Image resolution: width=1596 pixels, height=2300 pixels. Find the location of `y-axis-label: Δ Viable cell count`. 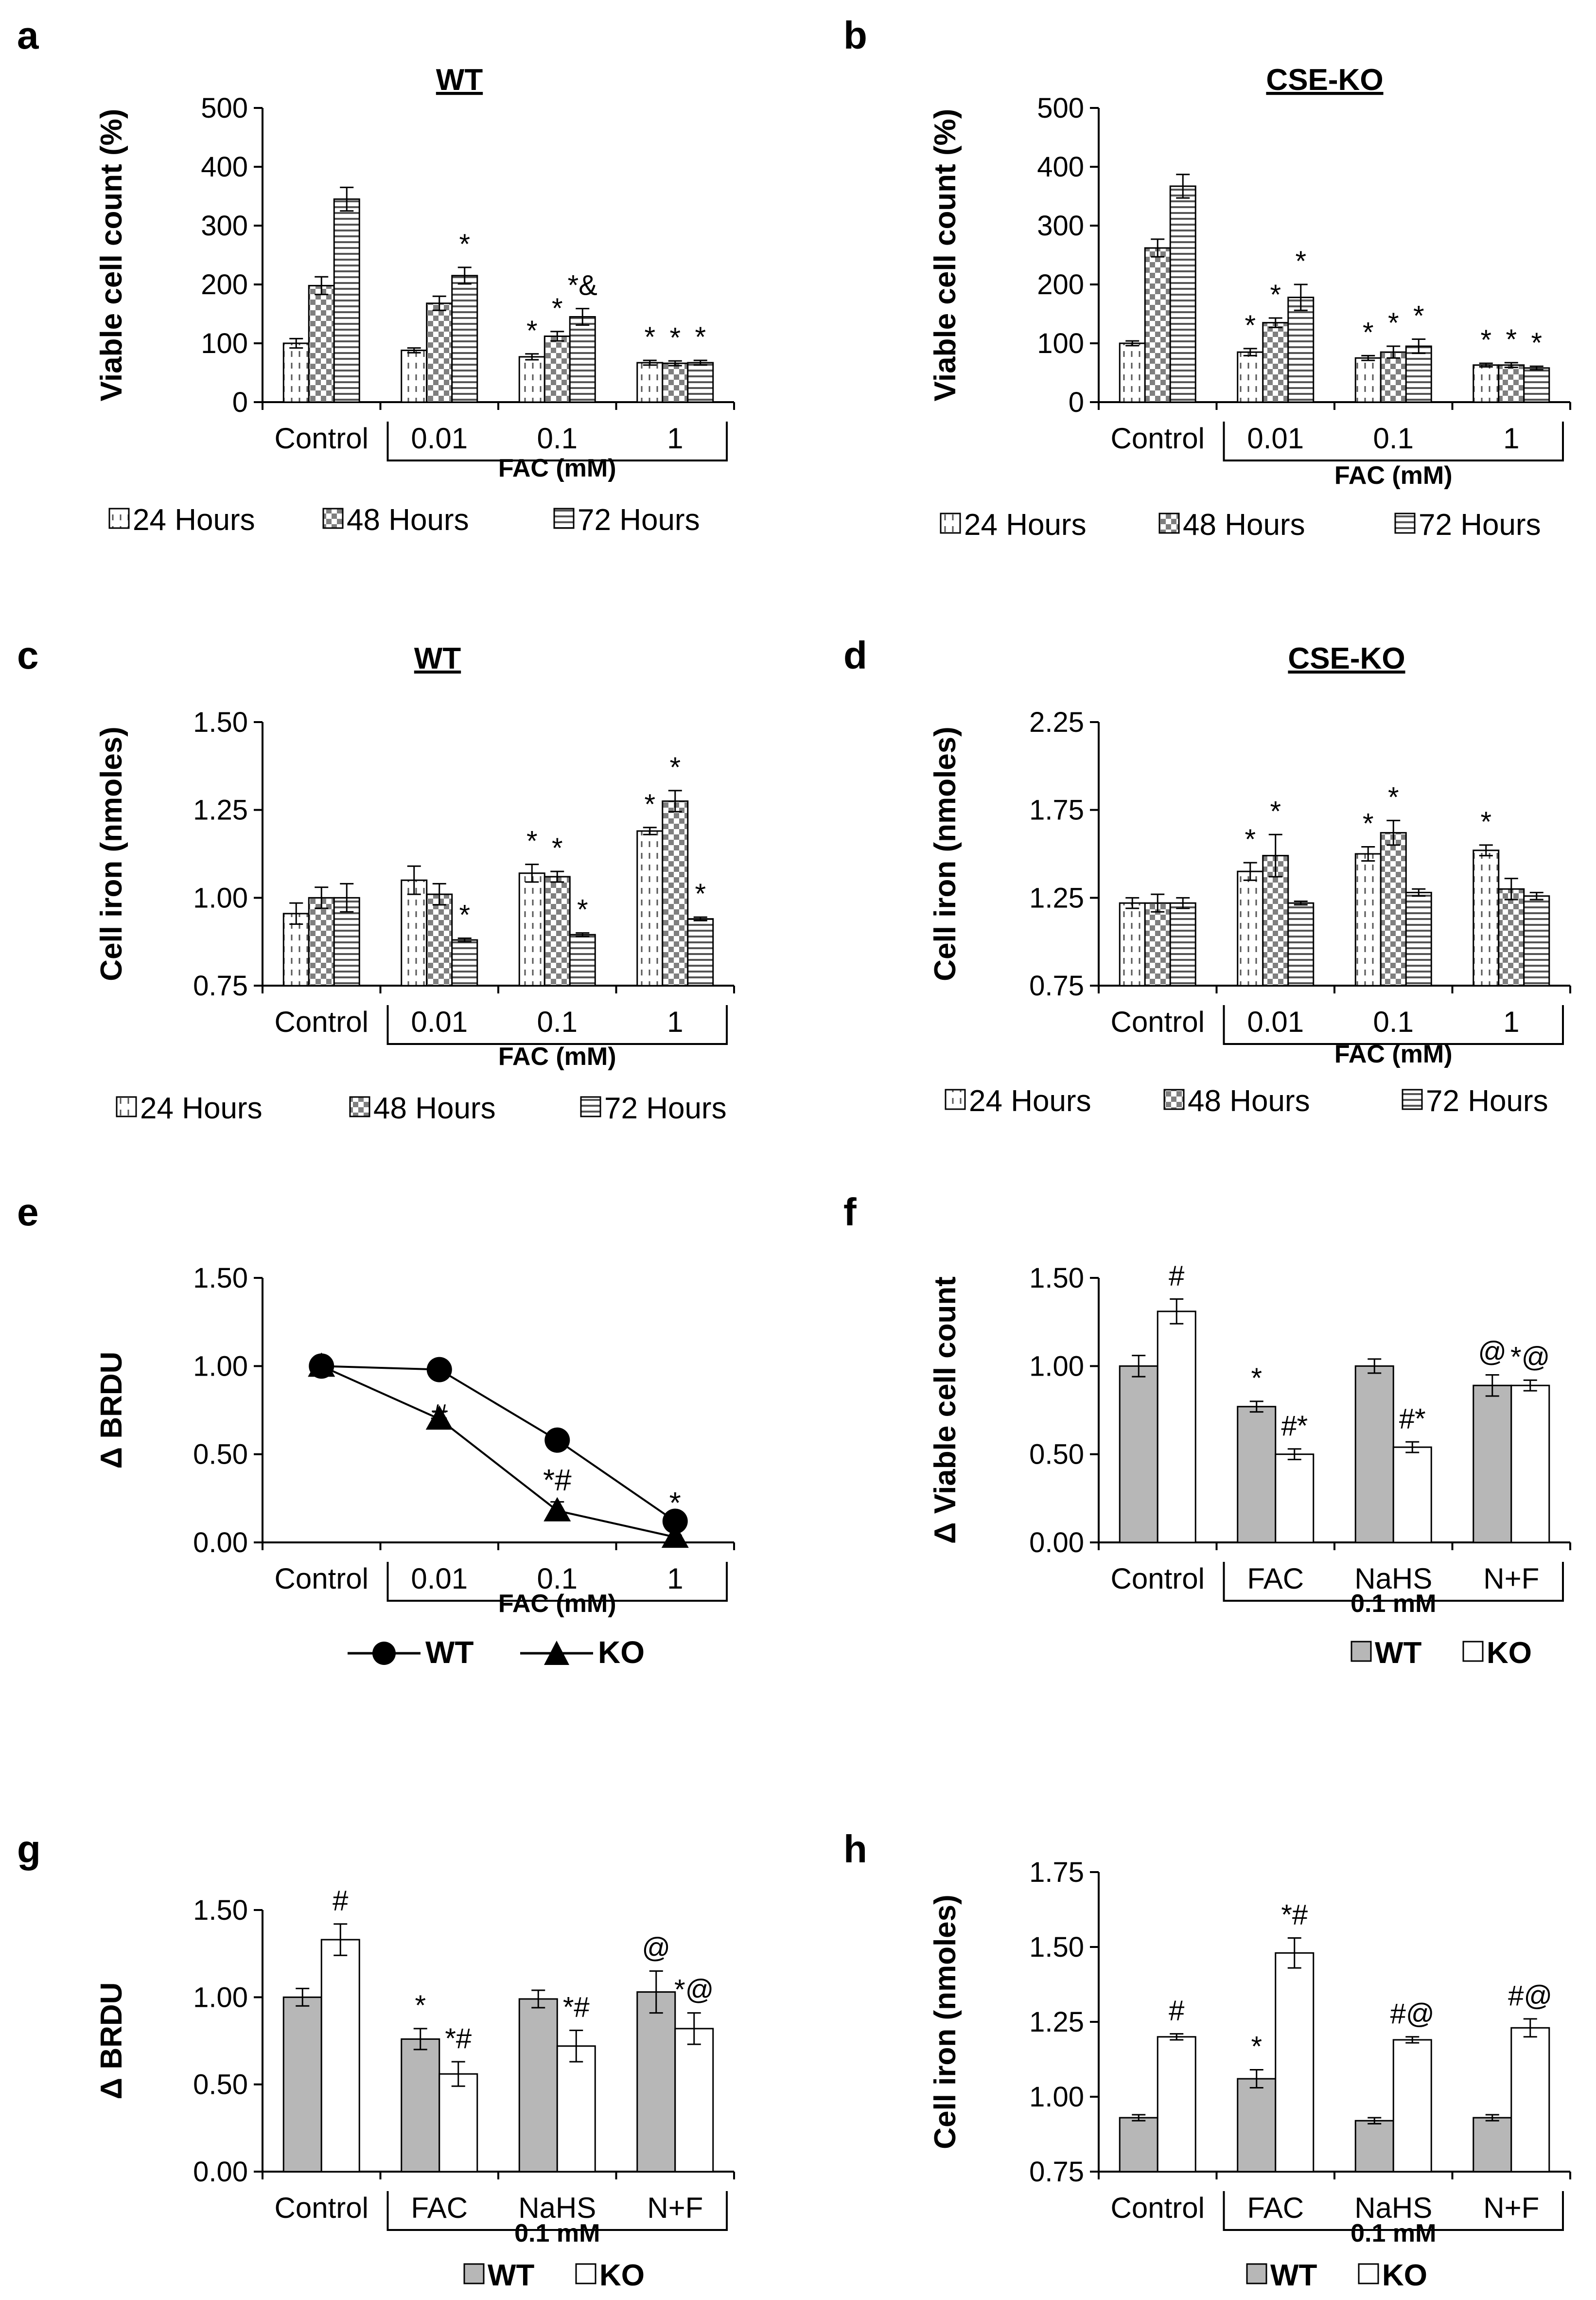

y-axis-label: Δ Viable cell count is located at coordinates (945, 1410).